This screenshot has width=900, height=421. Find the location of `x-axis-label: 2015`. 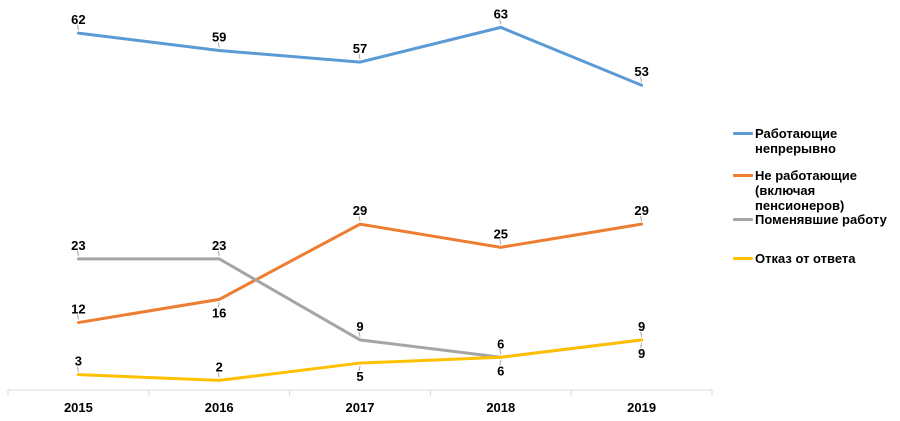

x-axis-label: 2015 is located at coordinates (78, 407).